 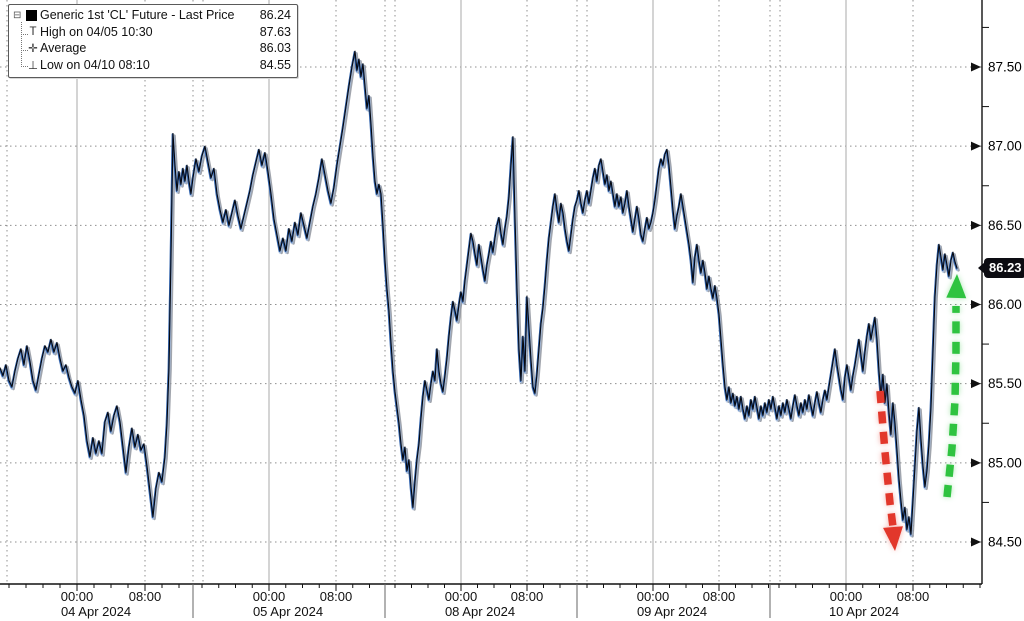 I want to click on legend-row-low: ⊥ Low on 04/10 08:10 84.55, so click(x=152, y=65).